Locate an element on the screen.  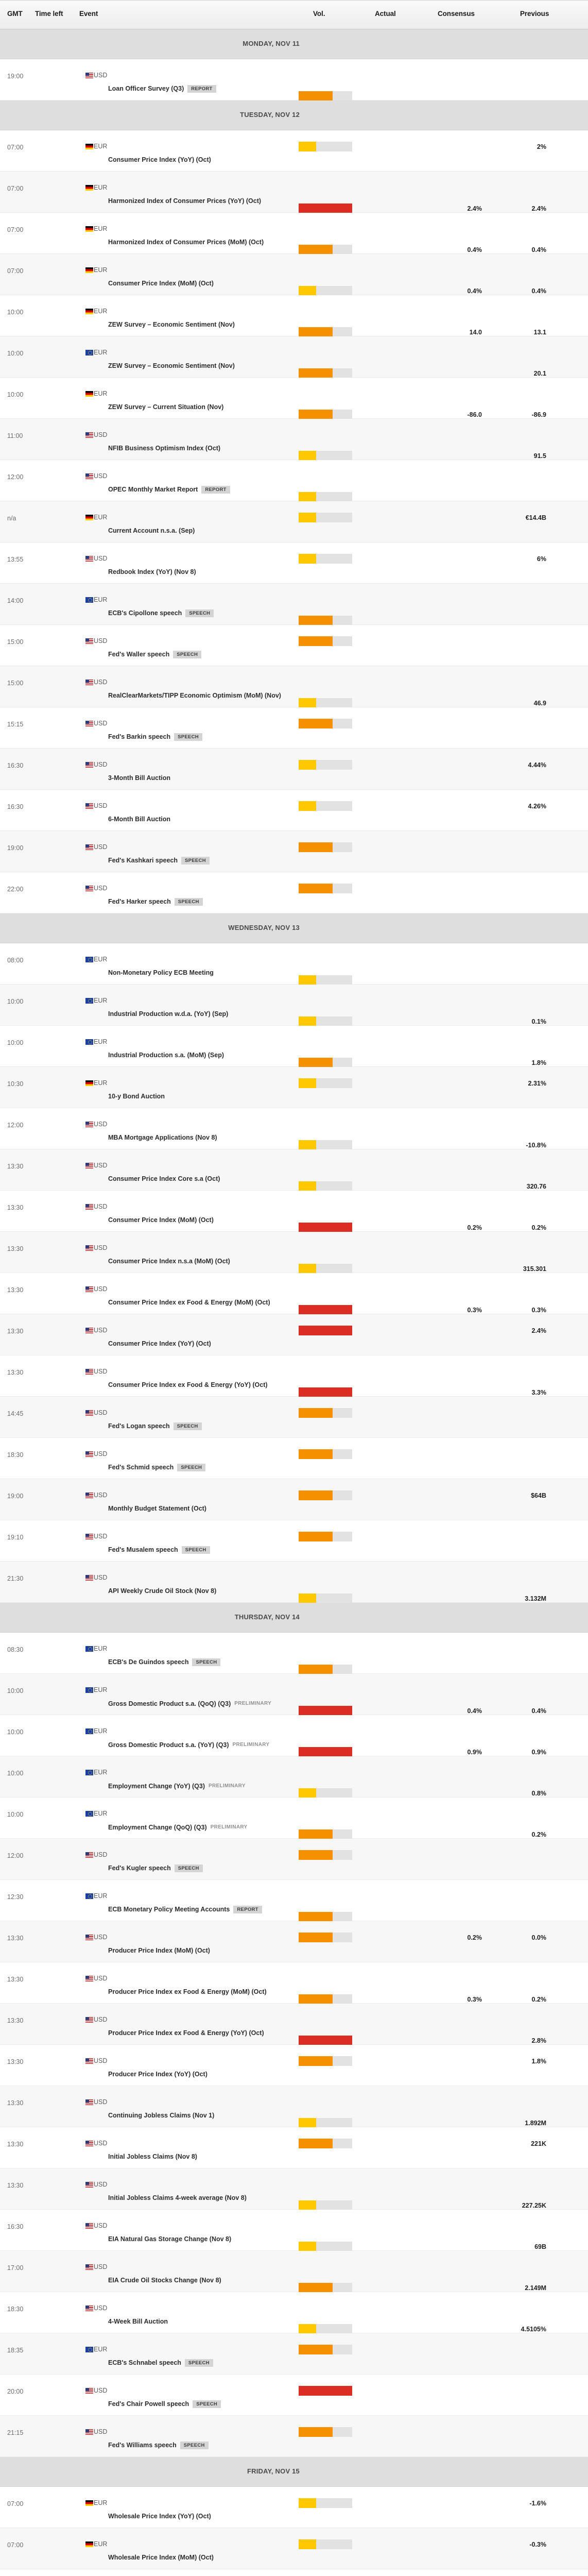
event-name: Fed's Barkin speech SPEECH is located at coordinates (155, 737).